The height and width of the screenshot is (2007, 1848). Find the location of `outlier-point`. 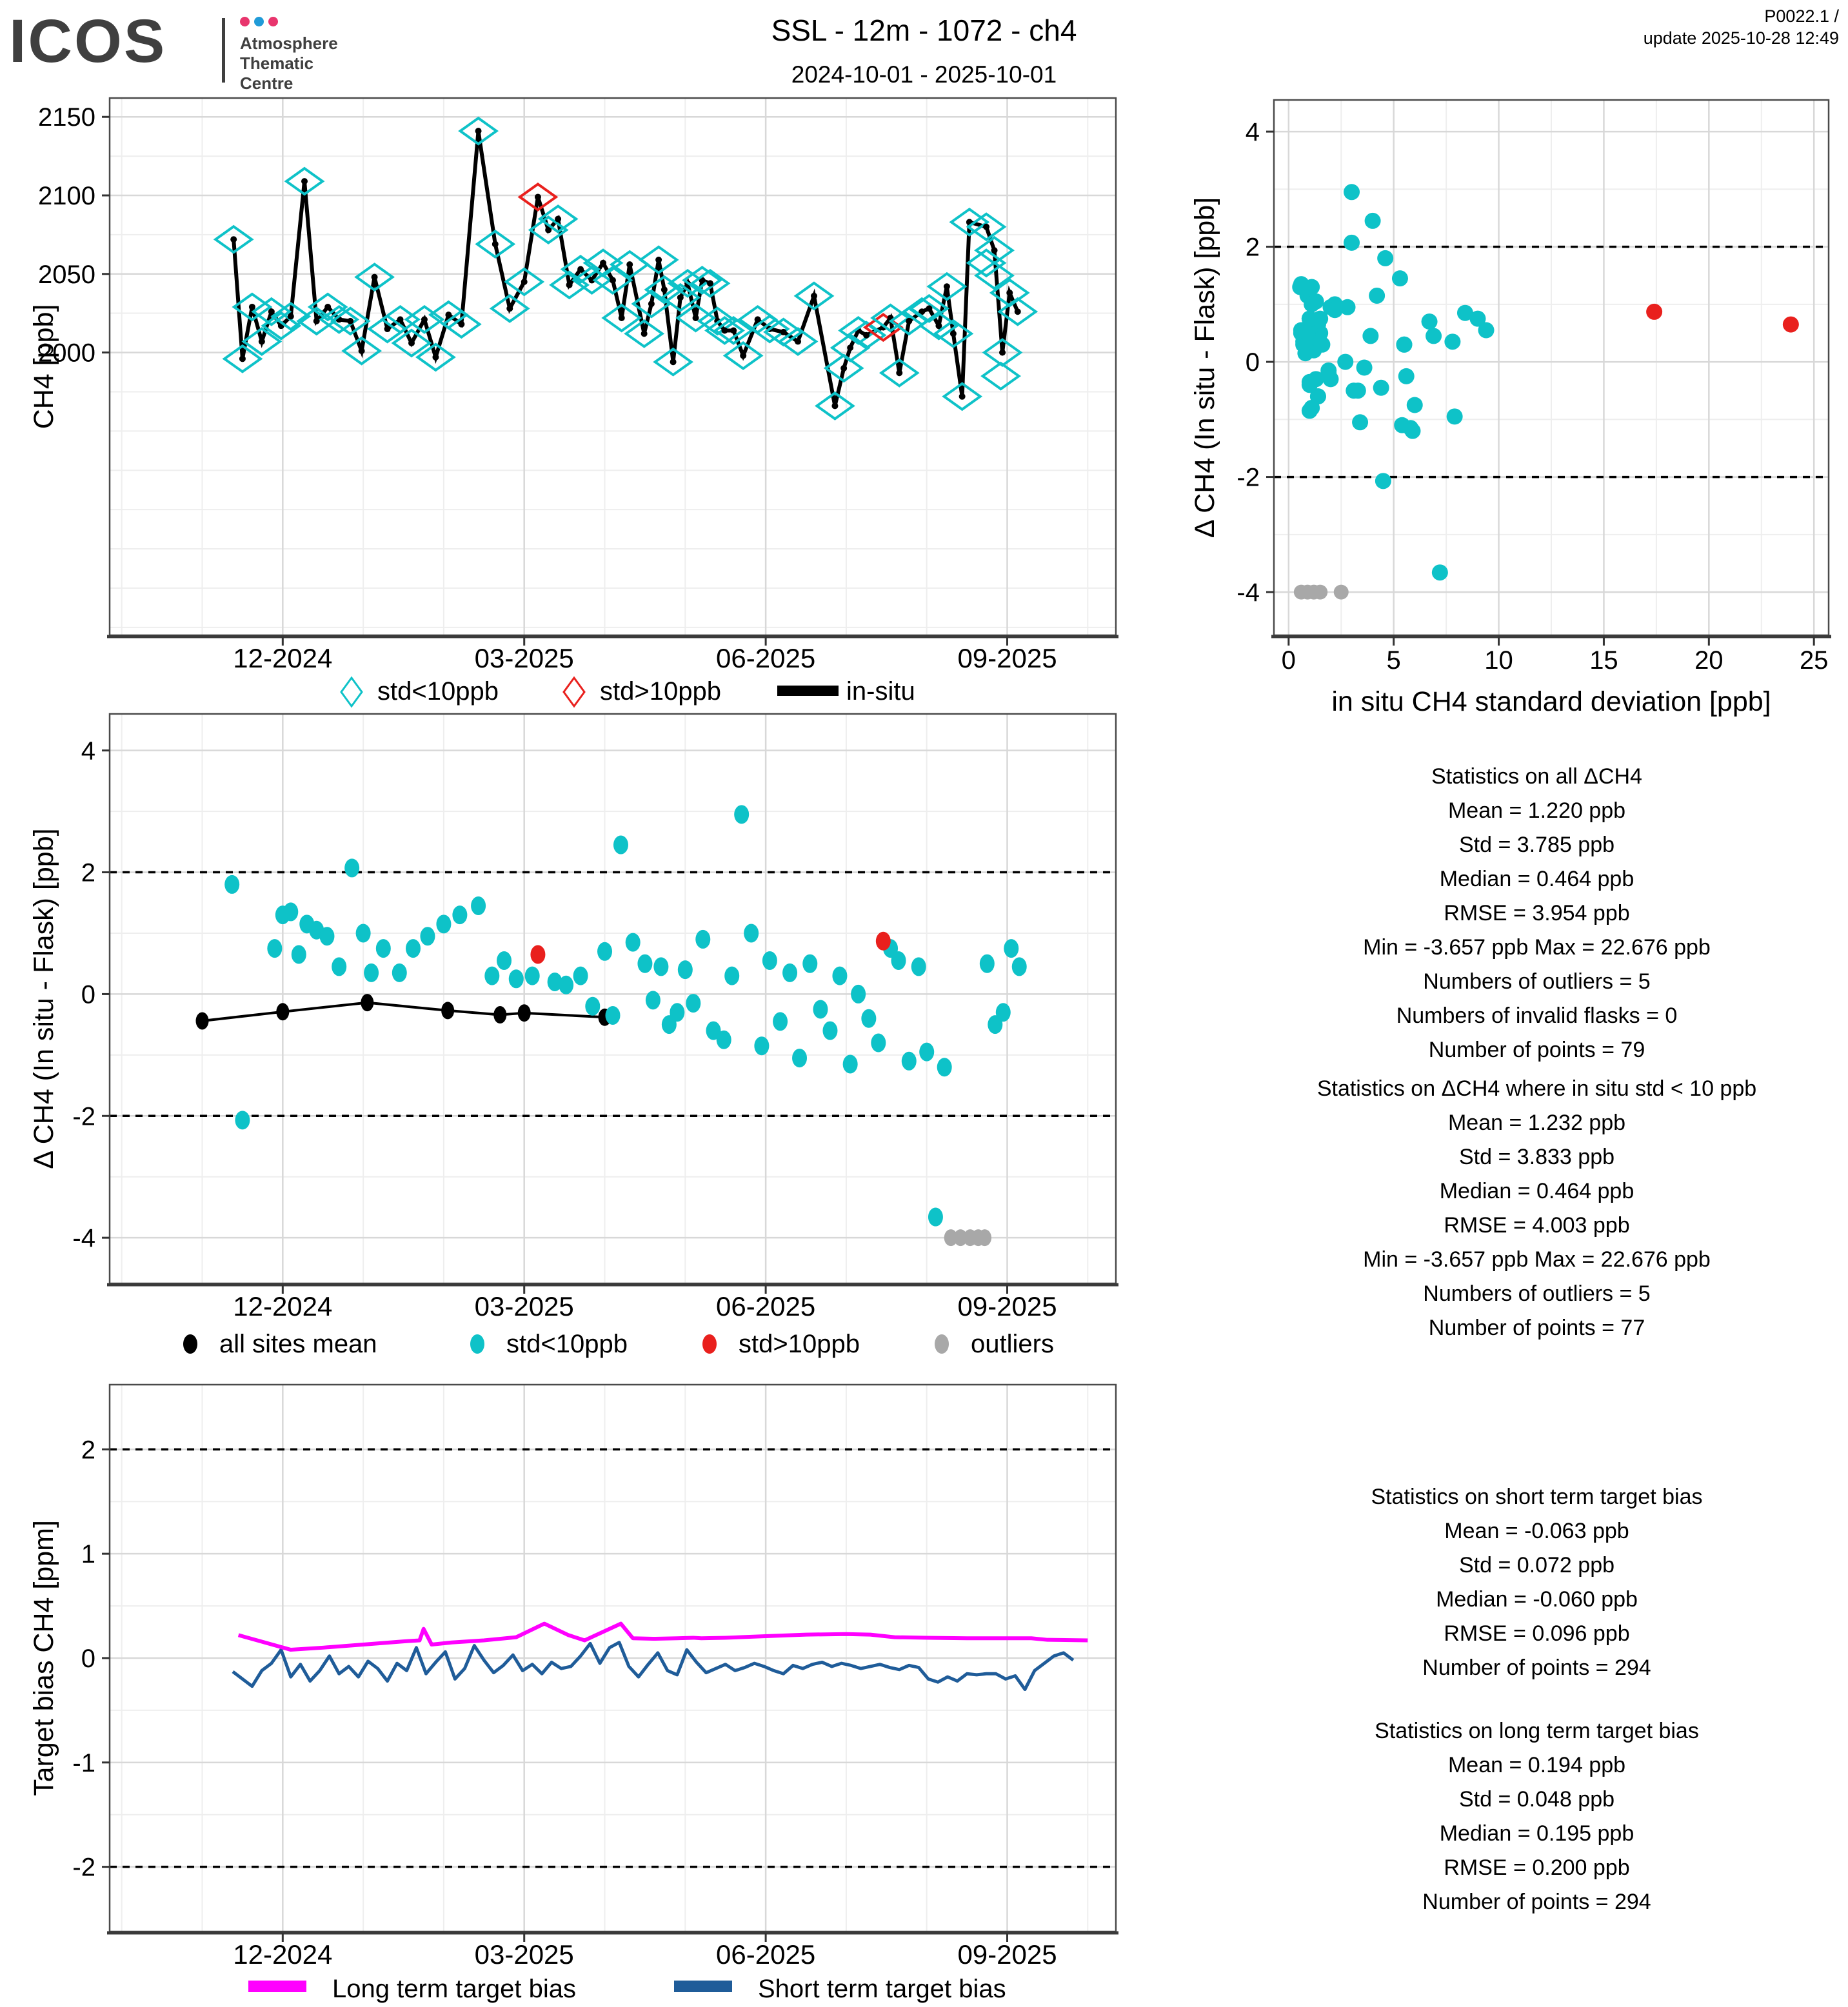

outlier-point is located at coordinates (985, 1238).